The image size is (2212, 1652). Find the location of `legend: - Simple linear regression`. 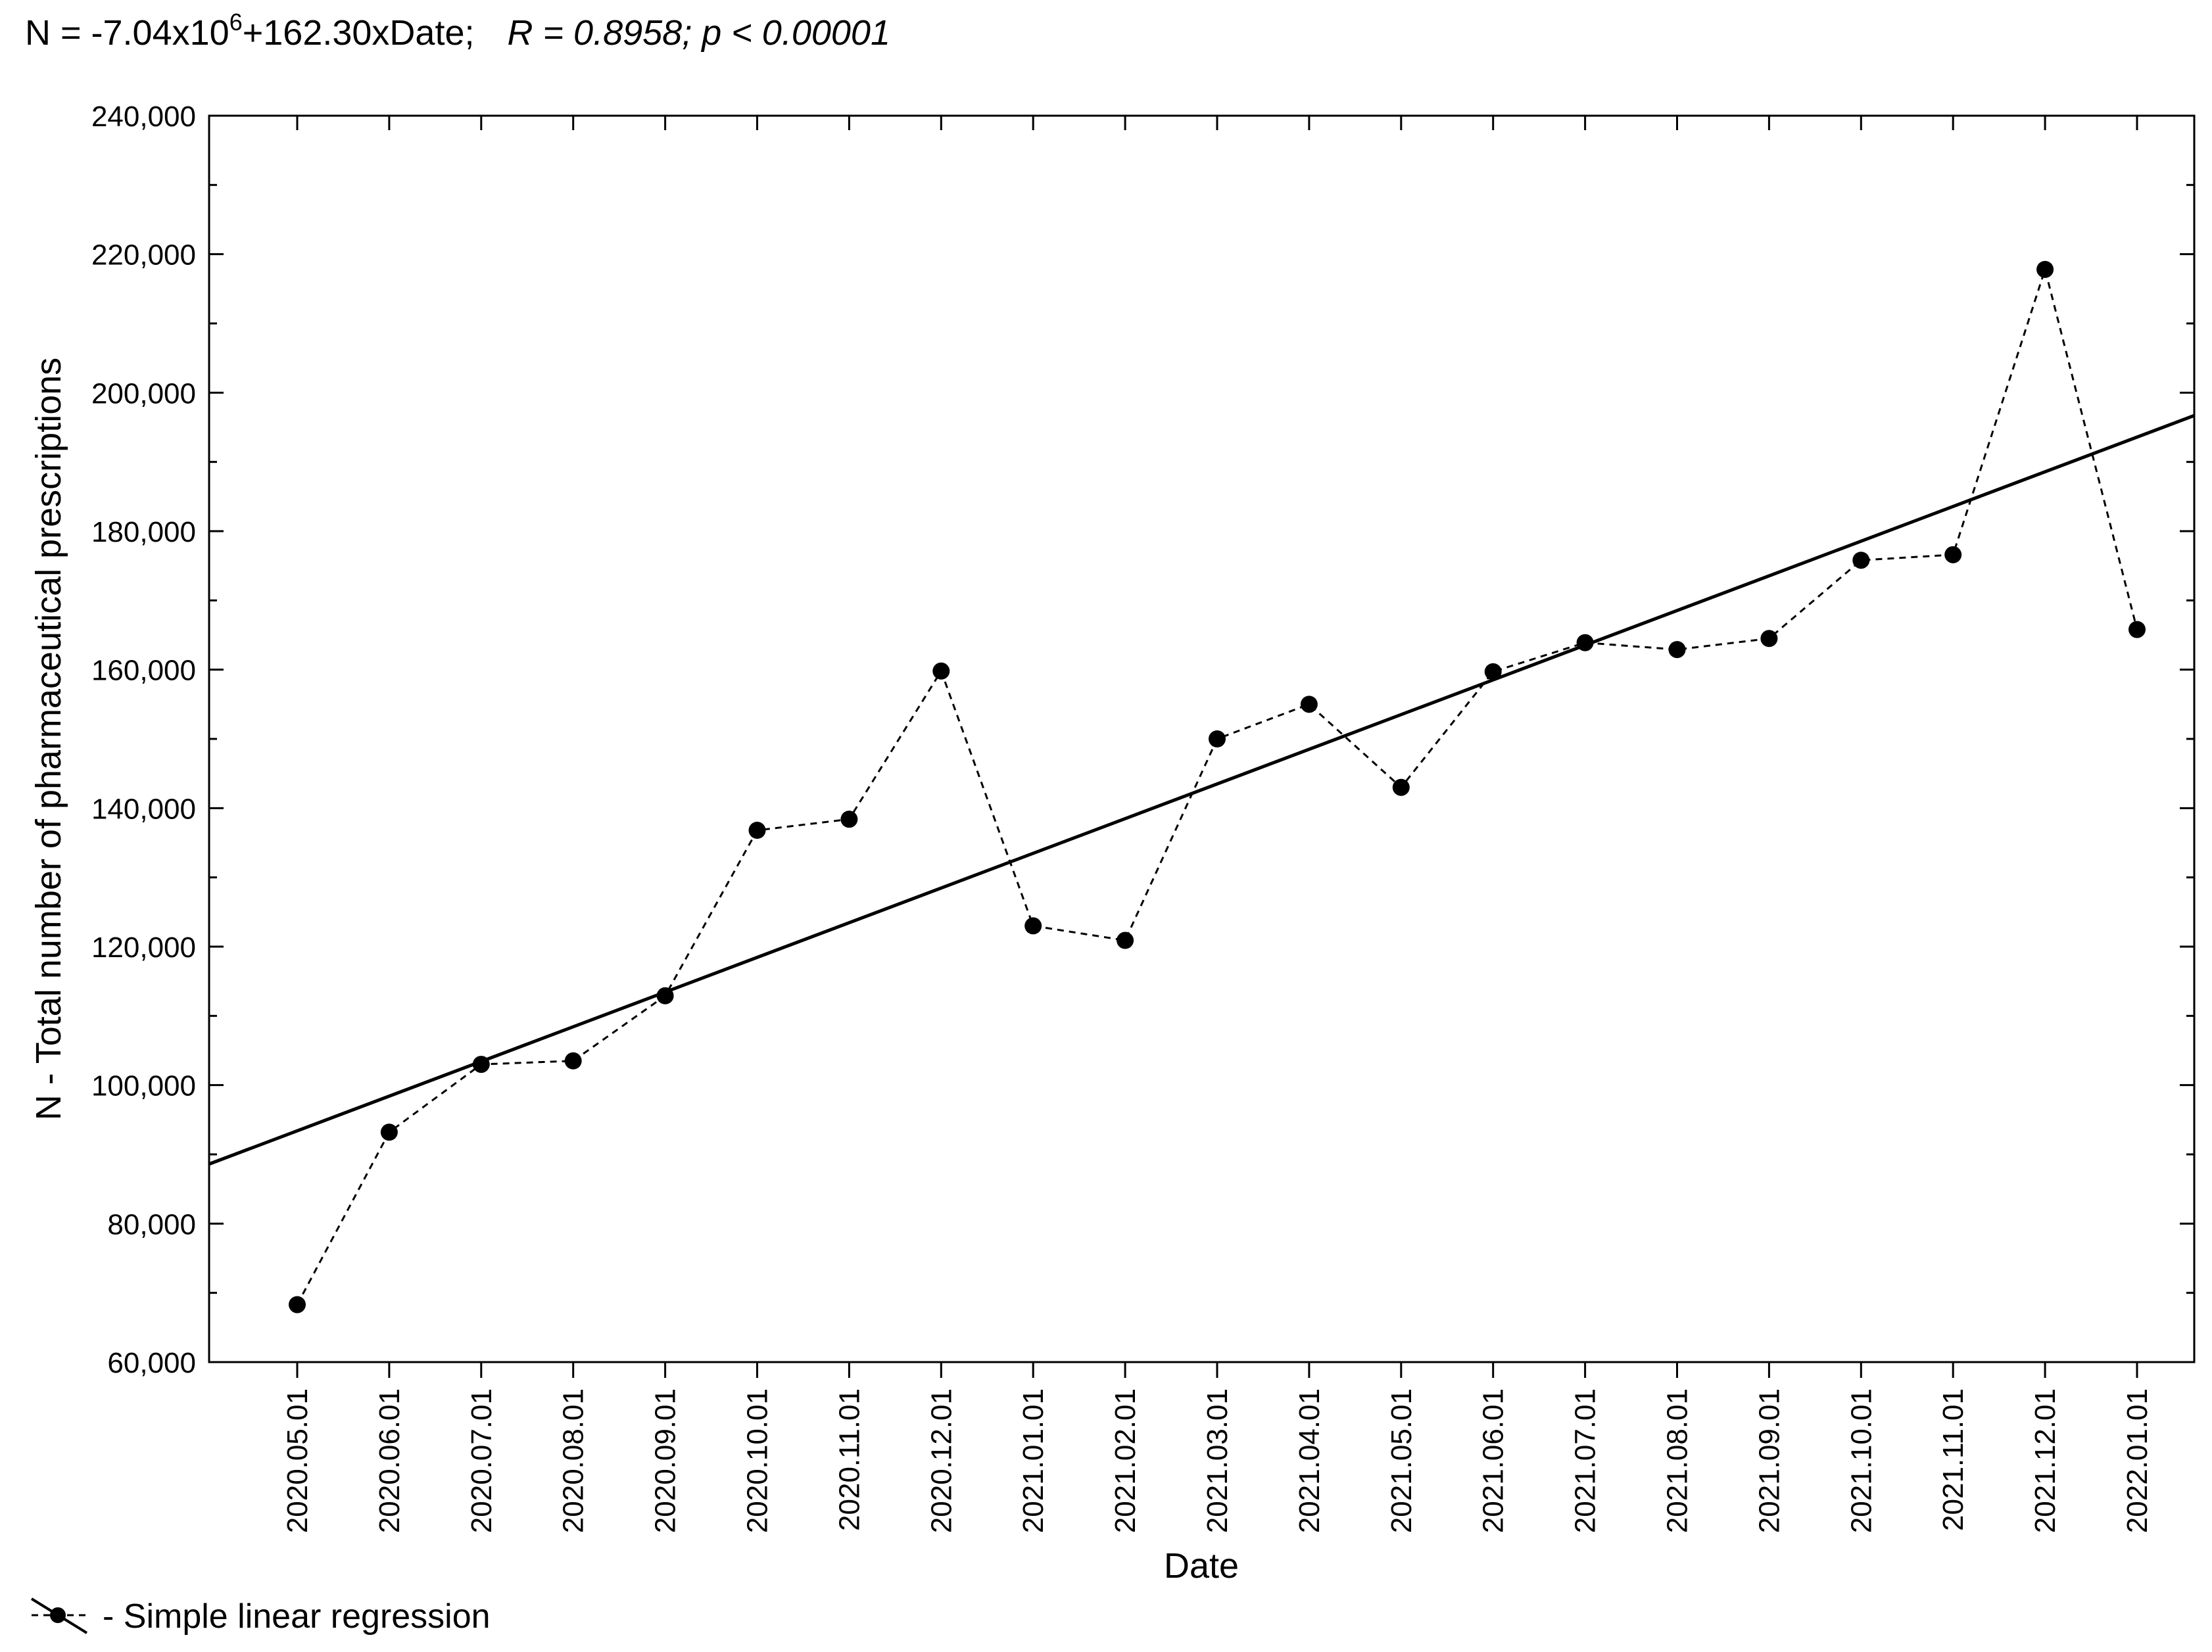

legend: - Simple linear regression is located at coordinates (260, 1616).